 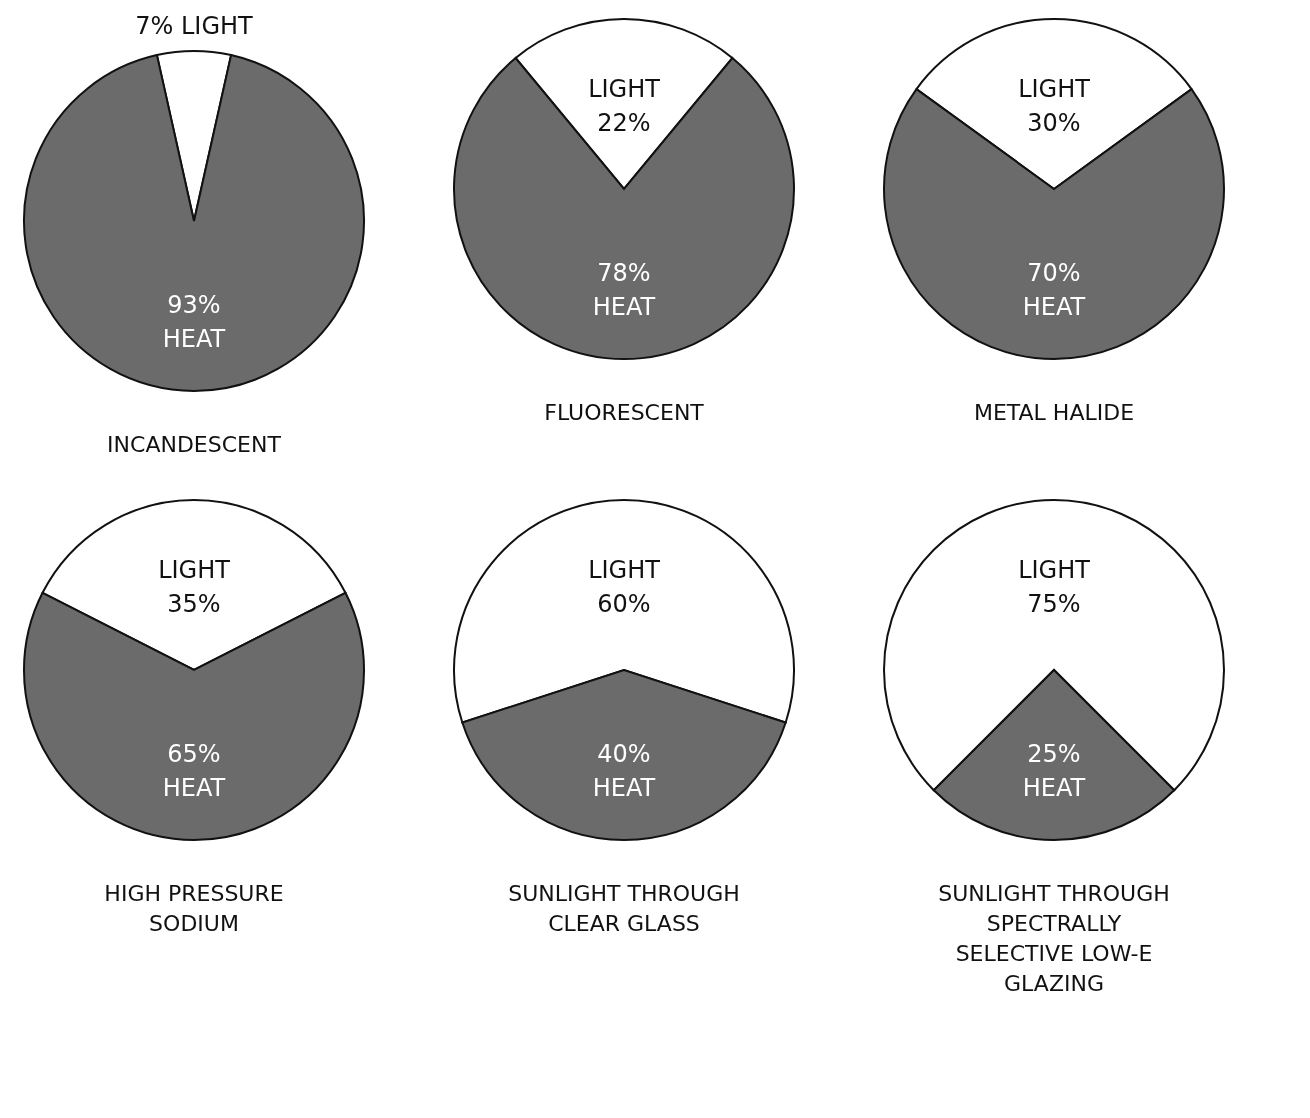 What do you see at coordinates (1054, 938) in the screenshot?
I see `text: SUNLIGHT THROUGH SPECTRALLY SELECTIVE LOW-E GLAZING` at bounding box center [1054, 938].